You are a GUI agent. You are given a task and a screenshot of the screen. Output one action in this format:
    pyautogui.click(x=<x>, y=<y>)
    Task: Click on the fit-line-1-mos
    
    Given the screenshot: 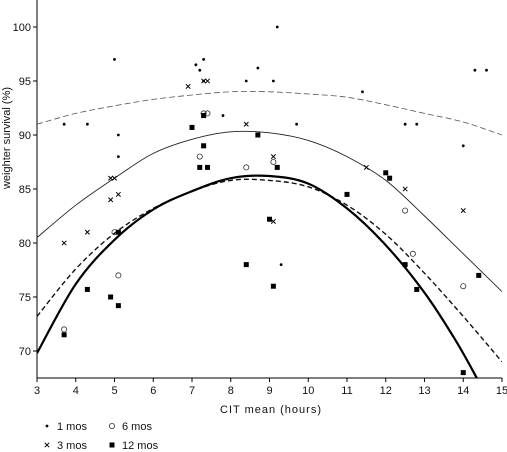 What is the action you would take?
    pyautogui.click(x=269, y=113)
    